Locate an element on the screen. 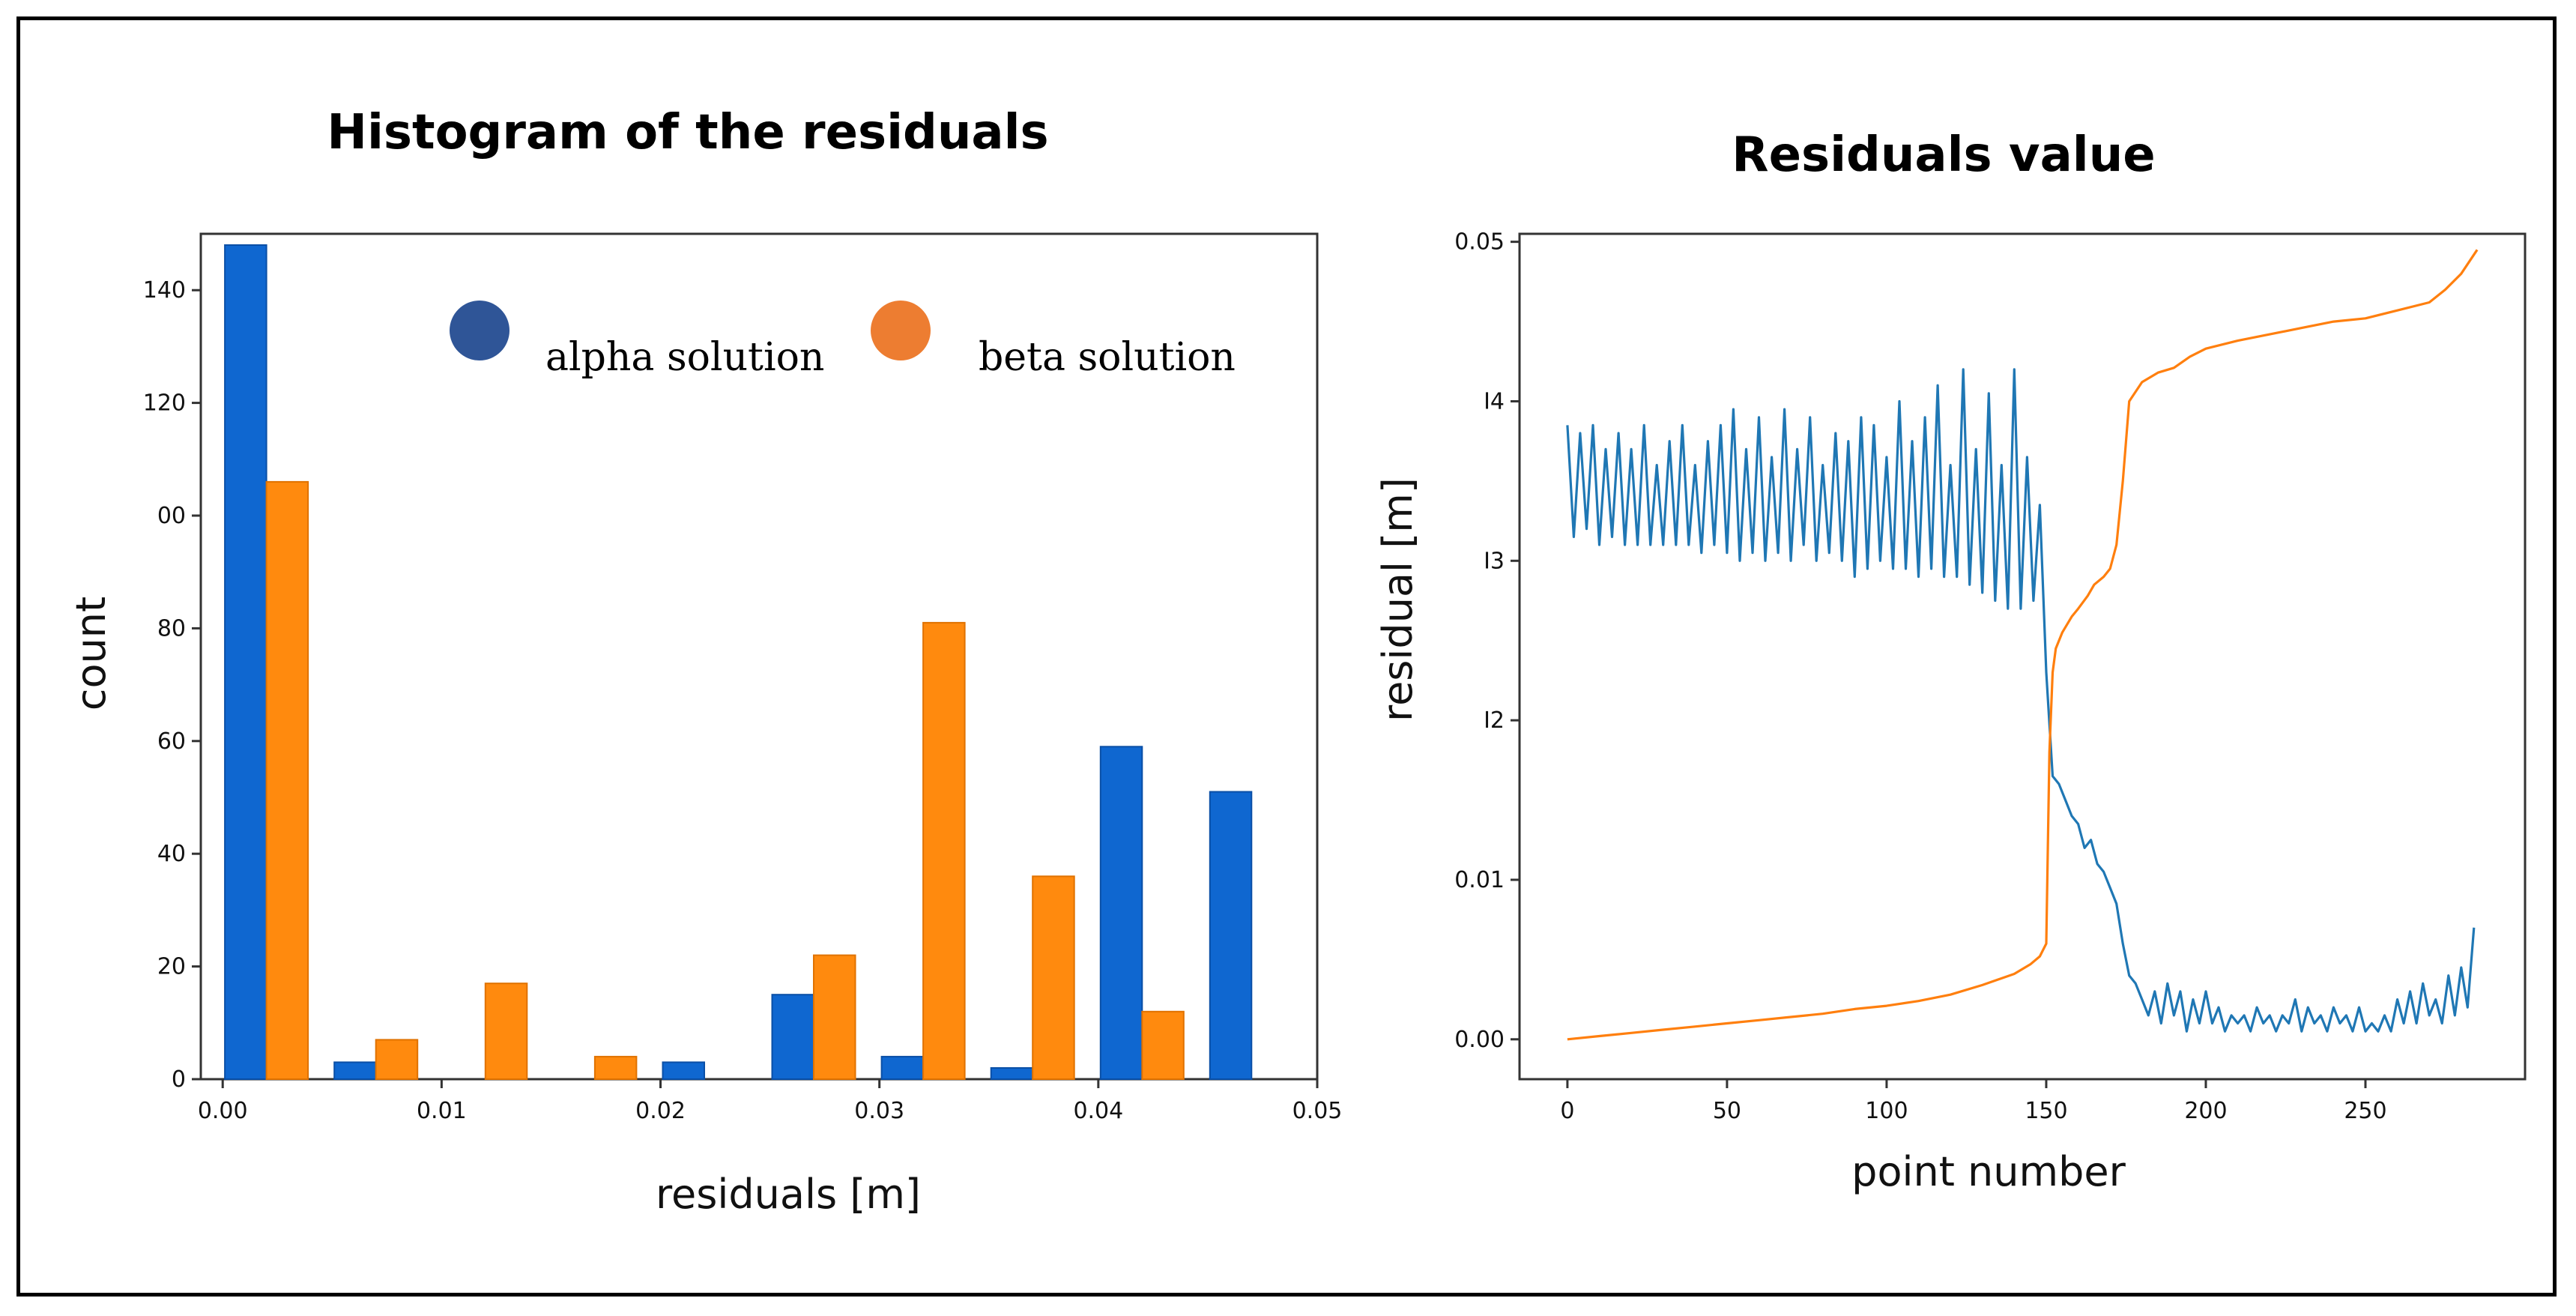  histogram-y-tick-label: 140 is located at coordinates (164, 291).